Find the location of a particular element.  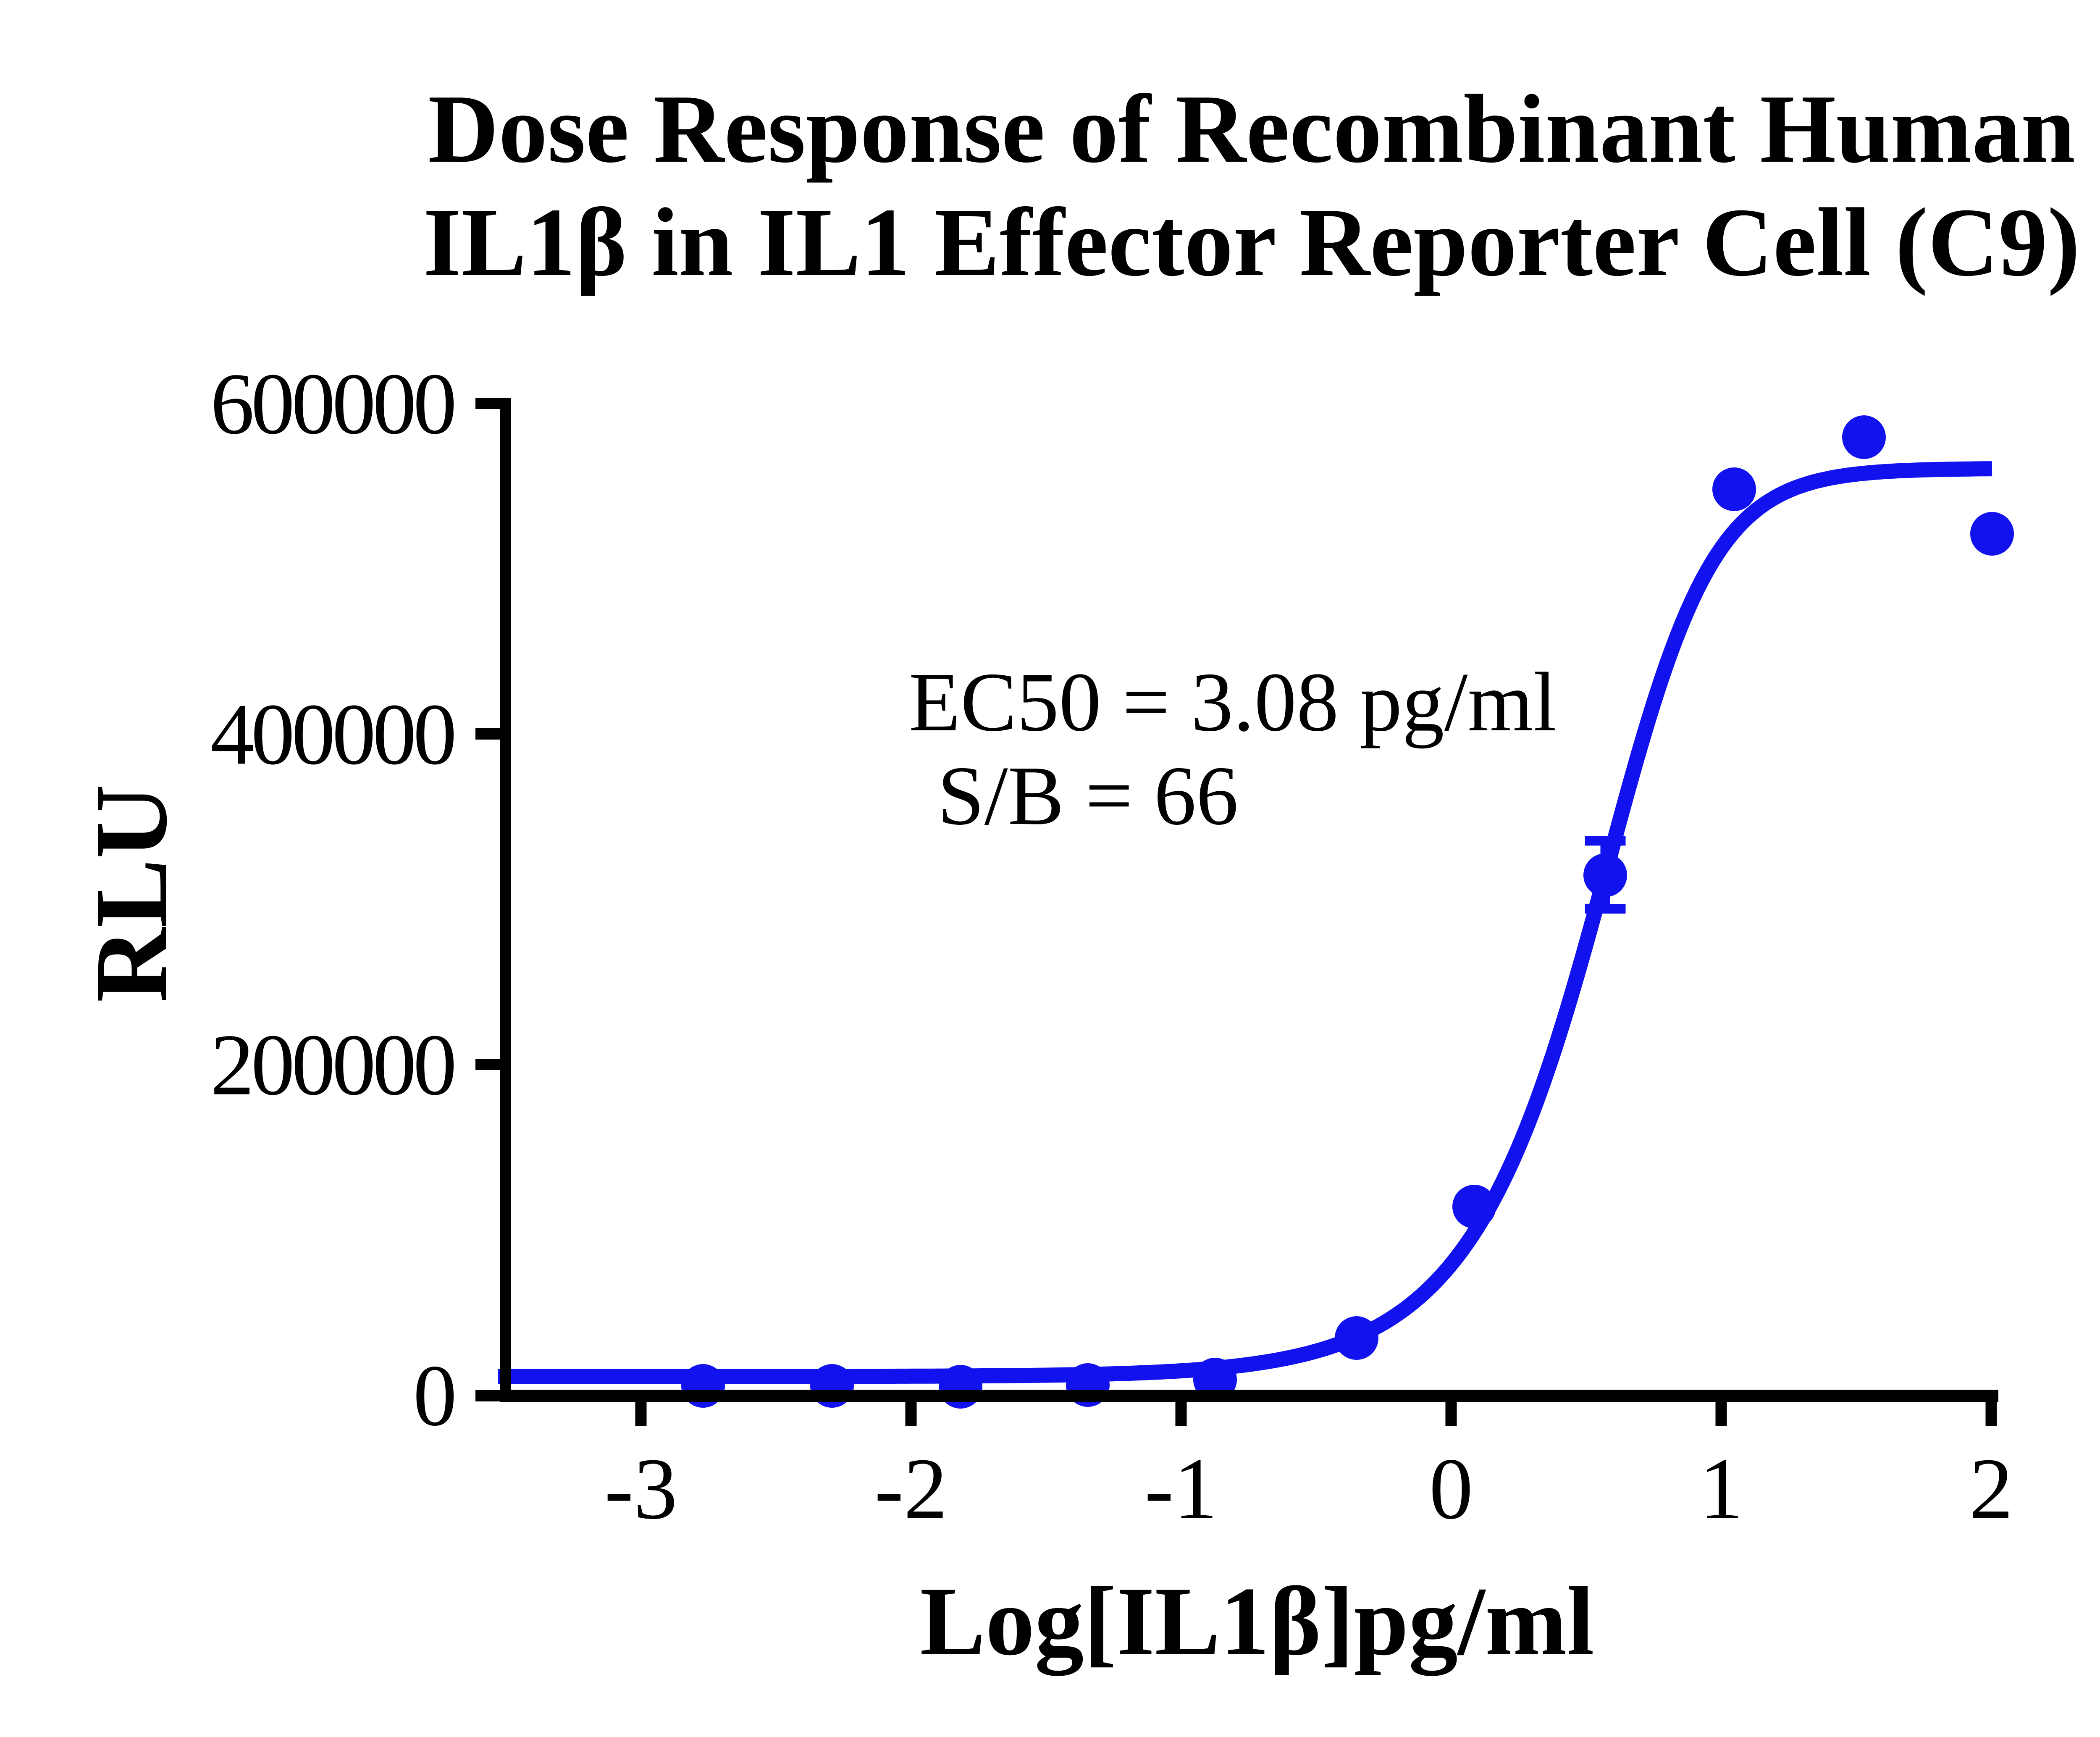

svg-text: S/B = 66 is located at coordinates (1088, 795).